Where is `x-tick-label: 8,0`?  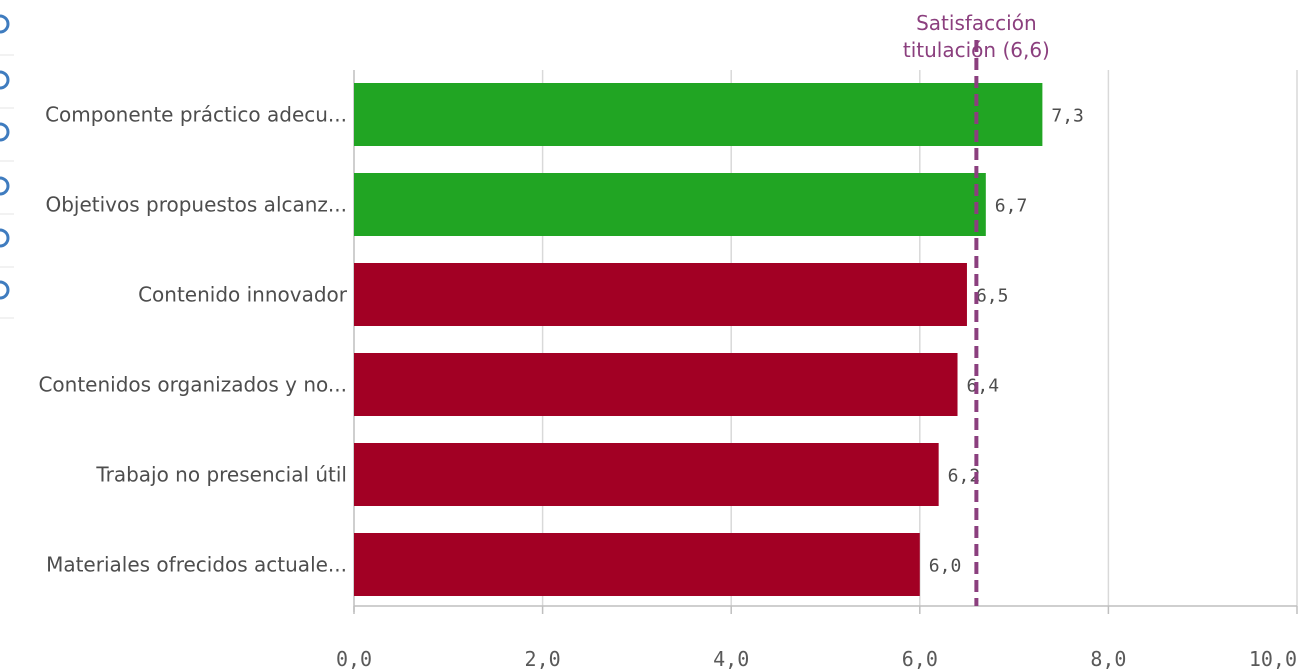 x-tick-label: 8,0 is located at coordinates (1108, 659).